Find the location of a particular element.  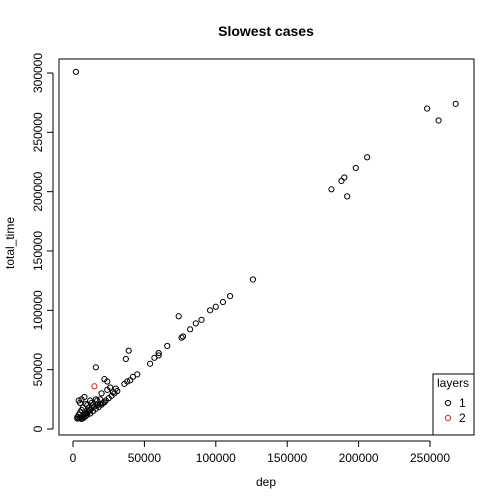

y-tick-label: 50000 is located at coordinates (38, 370).